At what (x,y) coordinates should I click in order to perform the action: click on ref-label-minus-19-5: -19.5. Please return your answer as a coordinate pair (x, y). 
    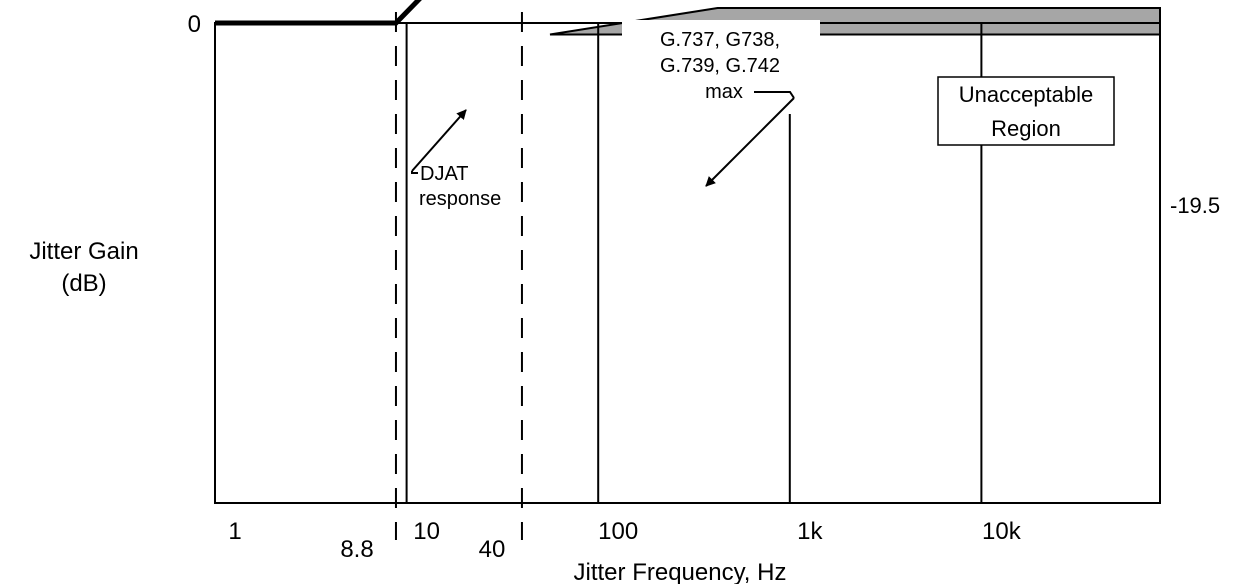
    Looking at the image, I should click on (1195, 205).